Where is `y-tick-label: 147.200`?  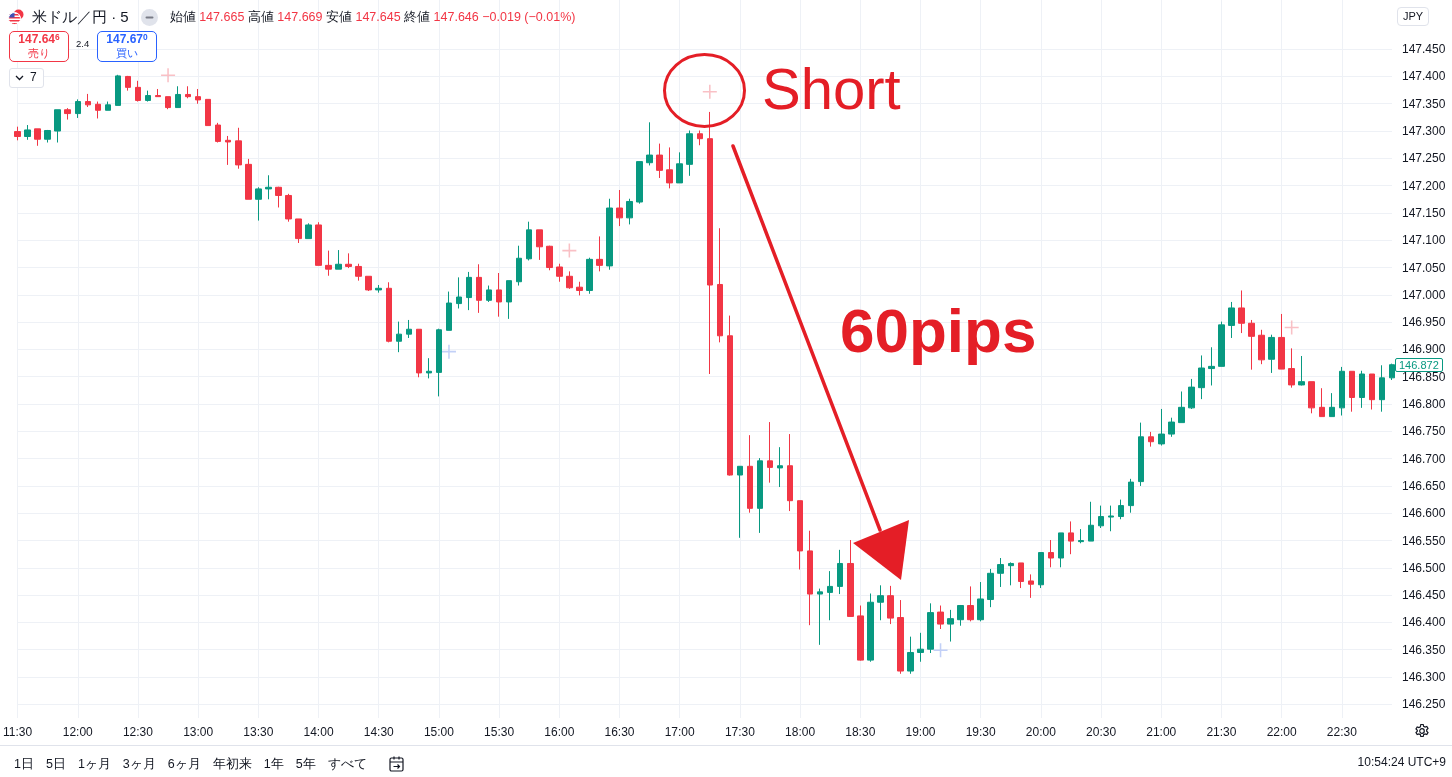 y-tick-label: 147.200 is located at coordinates (1424, 185).